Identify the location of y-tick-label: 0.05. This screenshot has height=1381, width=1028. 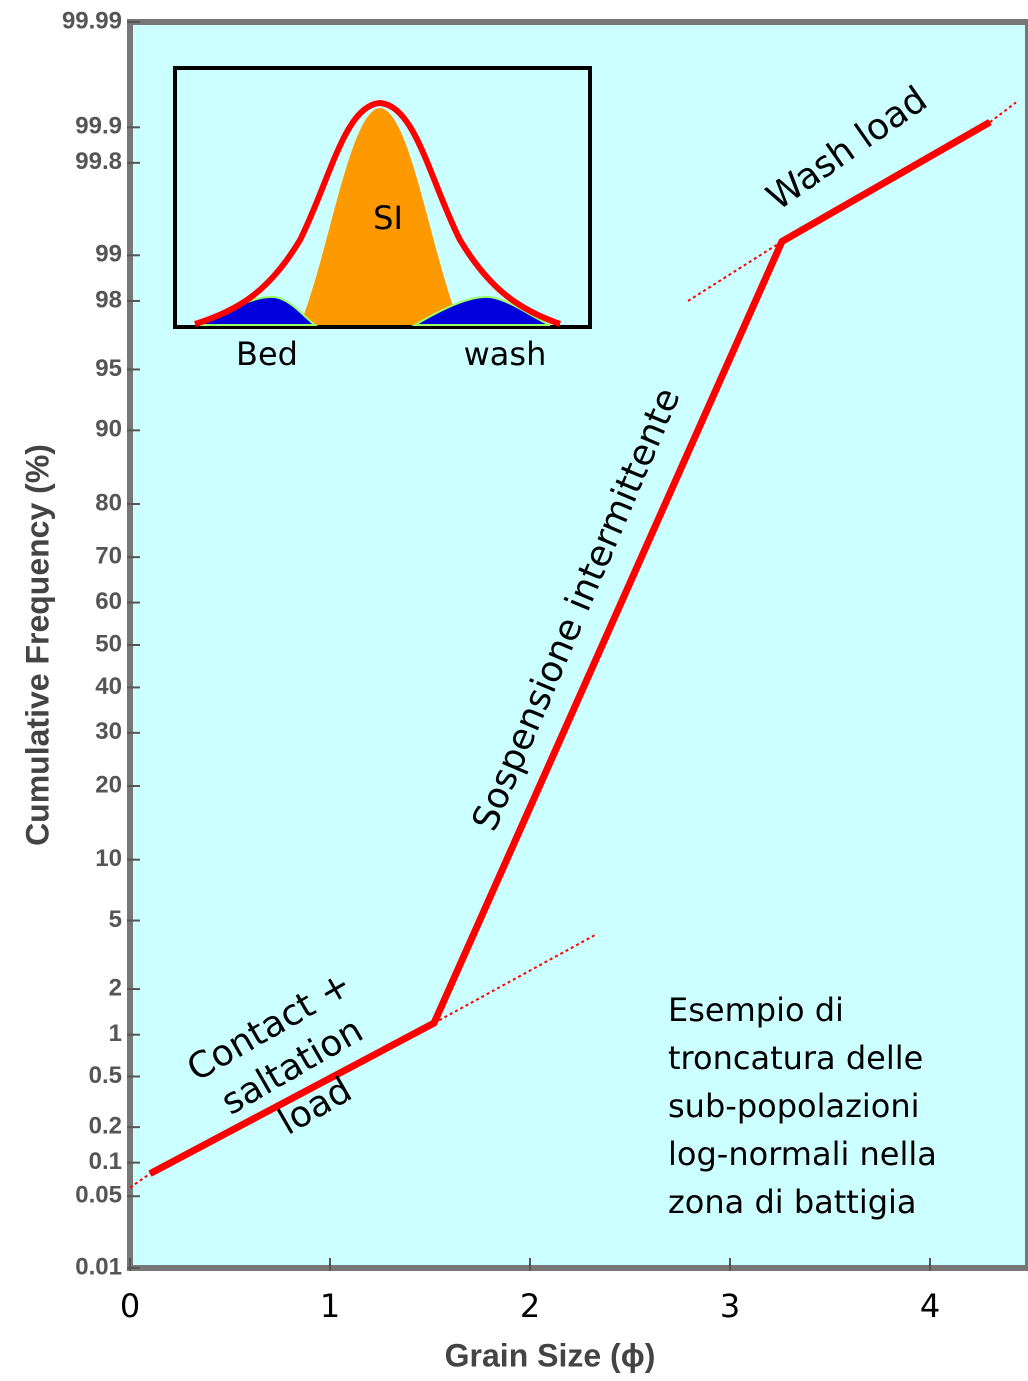
(98, 1195).